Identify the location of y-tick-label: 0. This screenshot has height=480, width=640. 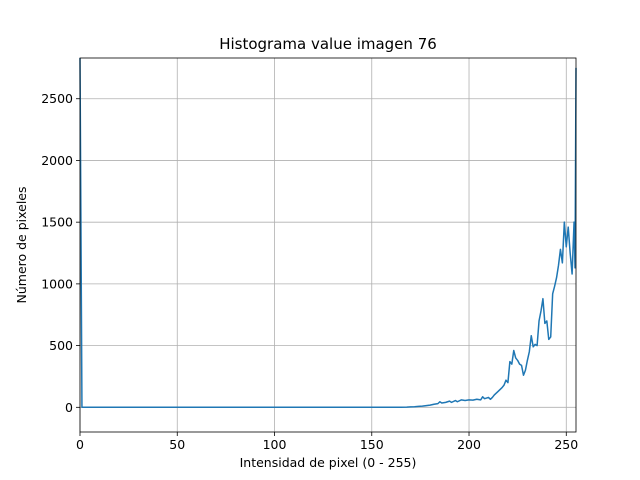
(69, 407).